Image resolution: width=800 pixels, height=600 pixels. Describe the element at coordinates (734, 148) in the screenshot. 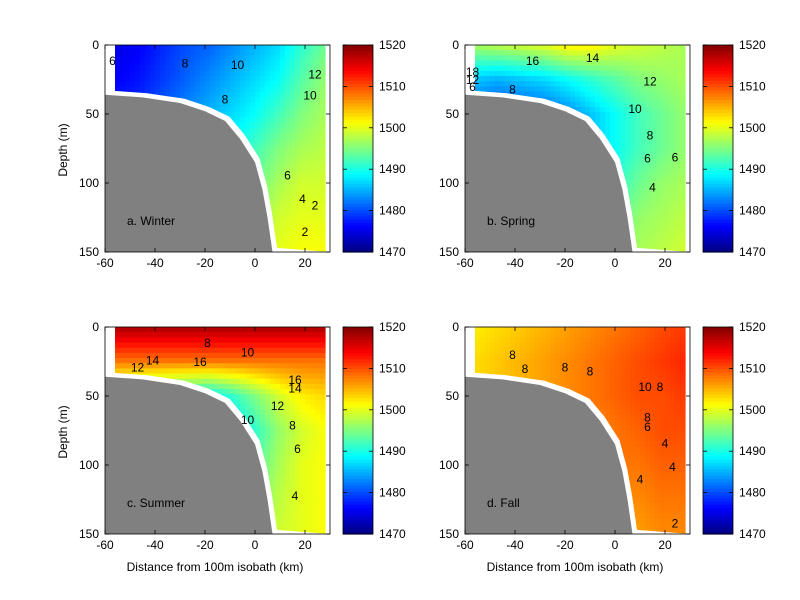

I see `colorbar-1: 1520 1510 1500 1490 1480 1470` at that location.